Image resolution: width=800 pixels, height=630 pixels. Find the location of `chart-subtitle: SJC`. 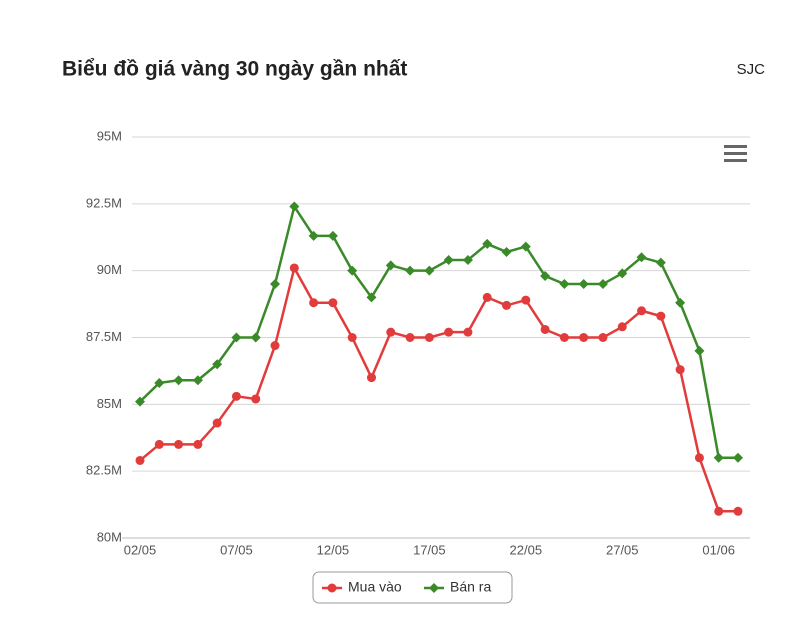

chart-subtitle: SJC is located at coordinates (751, 69).